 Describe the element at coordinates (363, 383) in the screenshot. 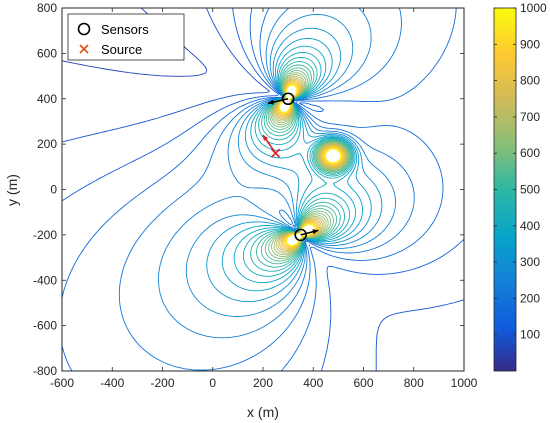

I see `x-tick-label: 600` at that location.